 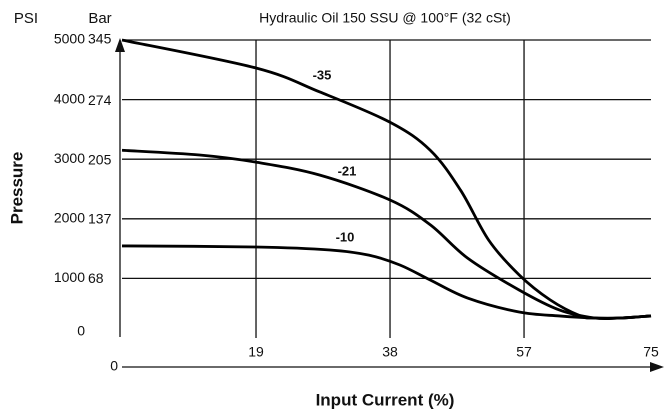 What do you see at coordinates (69, 98) in the screenshot?
I see `y-tick-label: 4000` at bounding box center [69, 98].